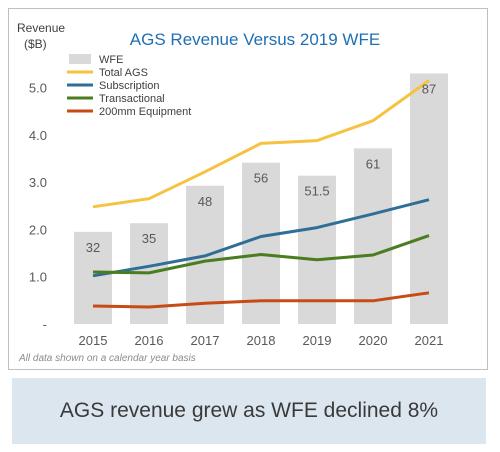 Image resolution: width=500 pixels, height=452 pixels. What do you see at coordinates (317, 249) in the screenshot?
I see `wfe-bar-2019` at bounding box center [317, 249].